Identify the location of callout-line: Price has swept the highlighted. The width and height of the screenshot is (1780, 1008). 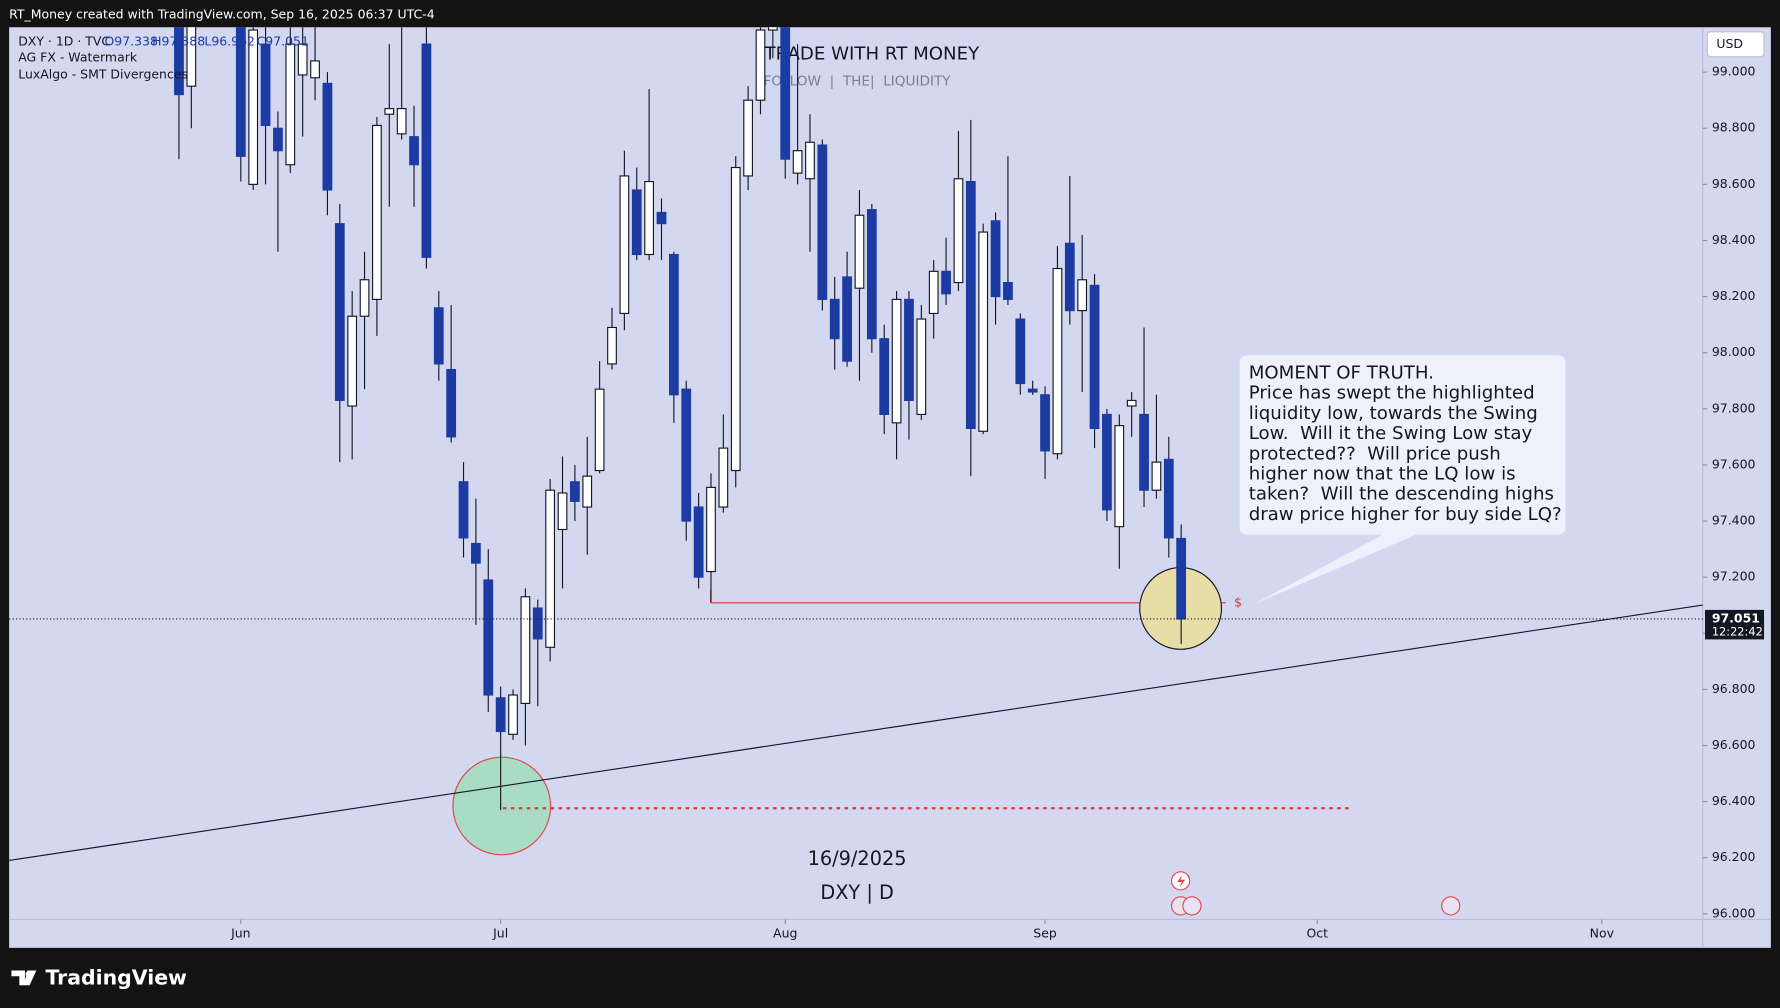
(1392, 393).